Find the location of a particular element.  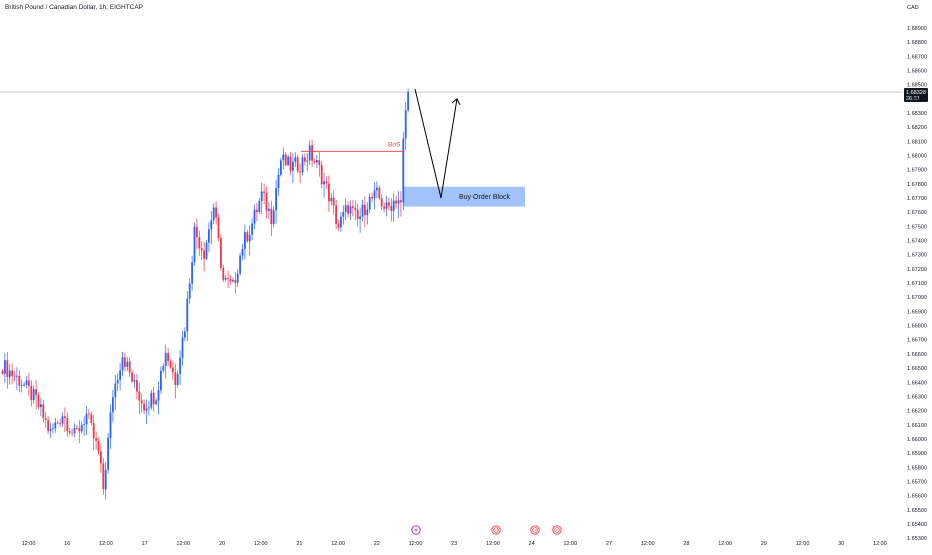

price-tick-label: 1.67600 is located at coordinates (917, 213).